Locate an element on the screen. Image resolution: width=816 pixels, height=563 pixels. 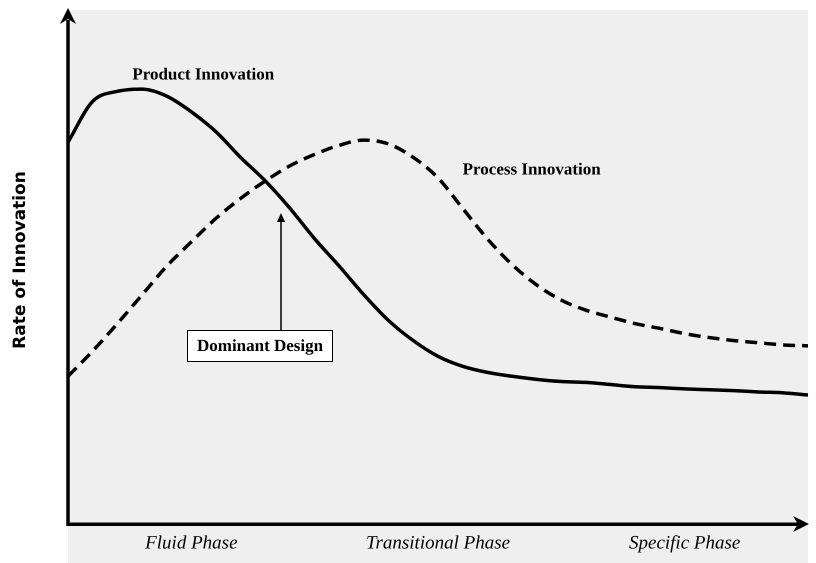
y-axis-title: Rate of Innovation is located at coordinates (20, 260).